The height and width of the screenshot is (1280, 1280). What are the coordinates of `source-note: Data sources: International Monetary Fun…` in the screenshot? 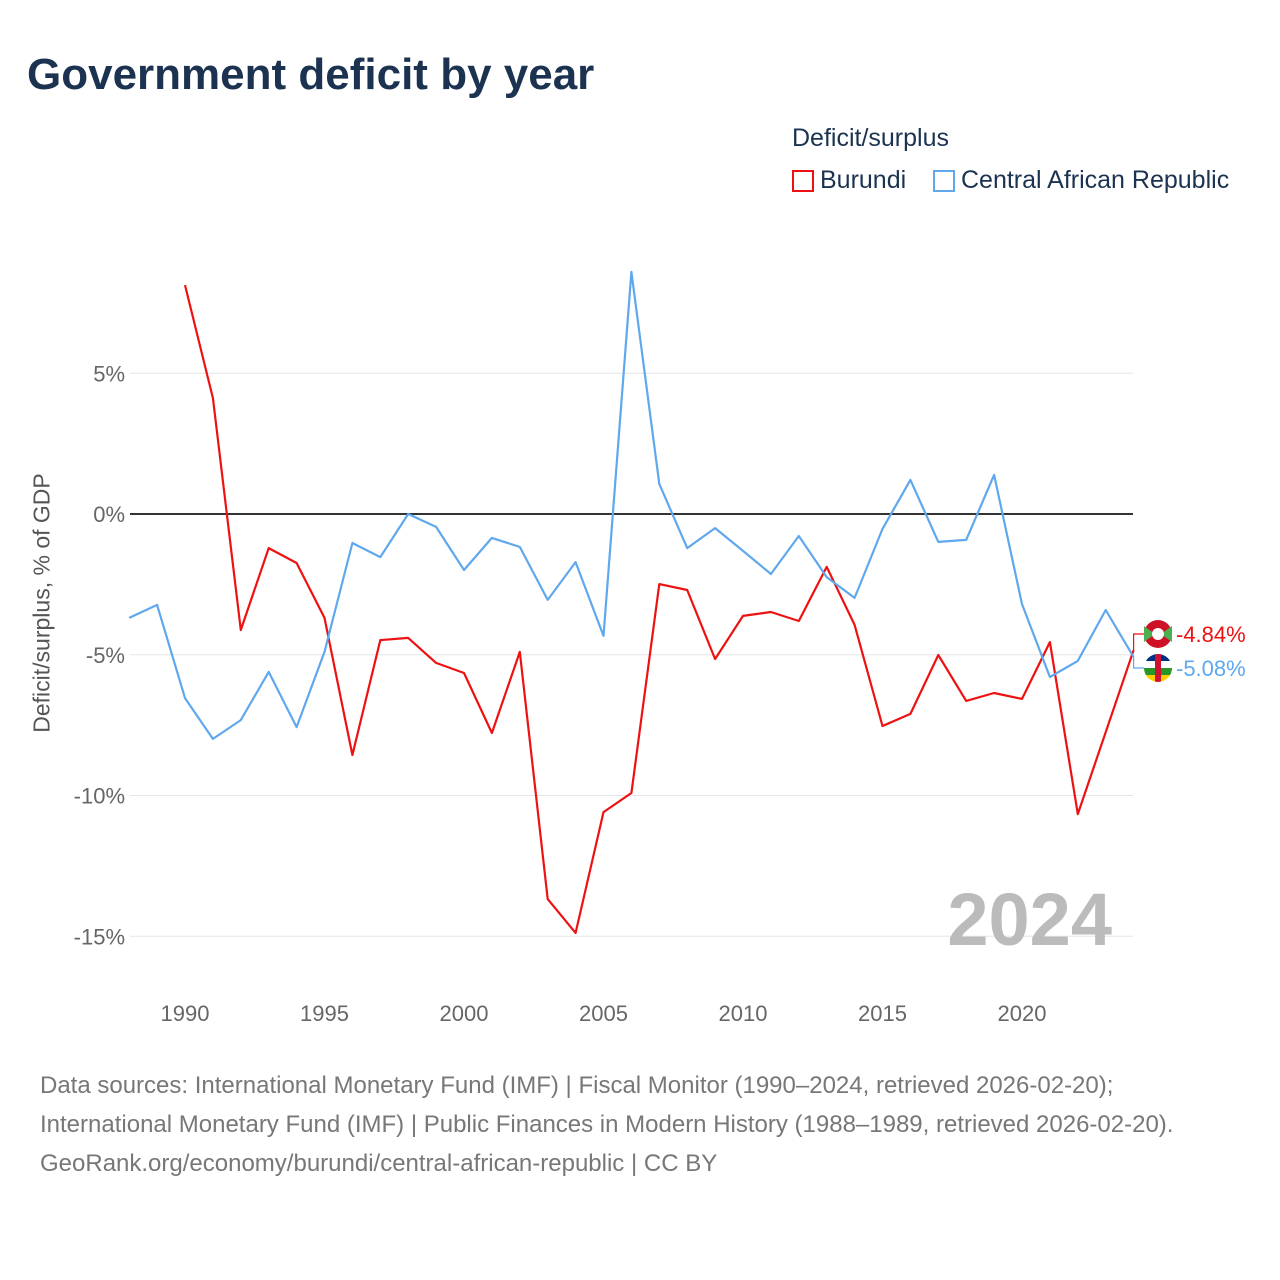 It's located at (607, 1105).